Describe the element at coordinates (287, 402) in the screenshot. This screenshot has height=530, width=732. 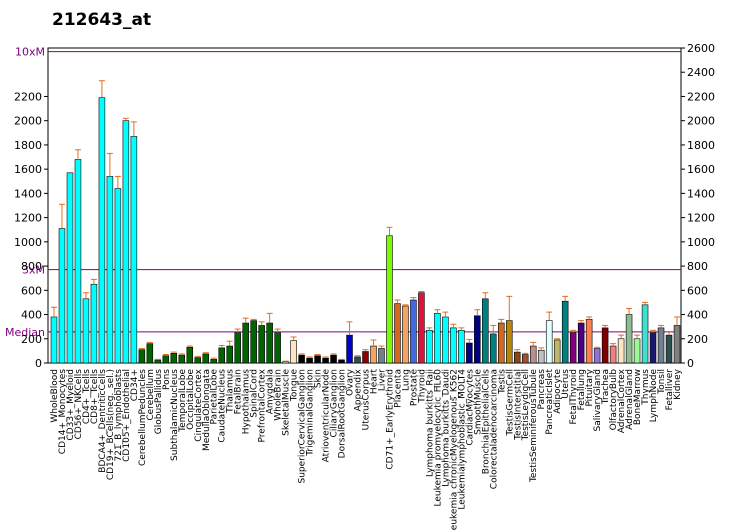
I see `category-label: SkeletalMuscle` at that location.